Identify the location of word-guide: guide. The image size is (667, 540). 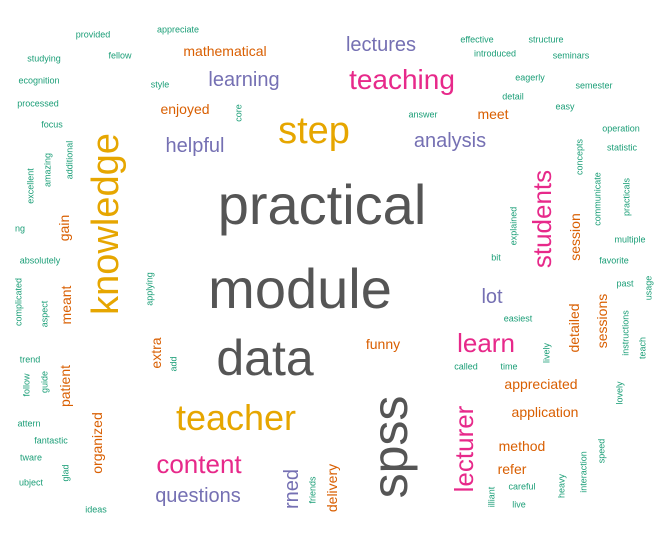
(44, 382).